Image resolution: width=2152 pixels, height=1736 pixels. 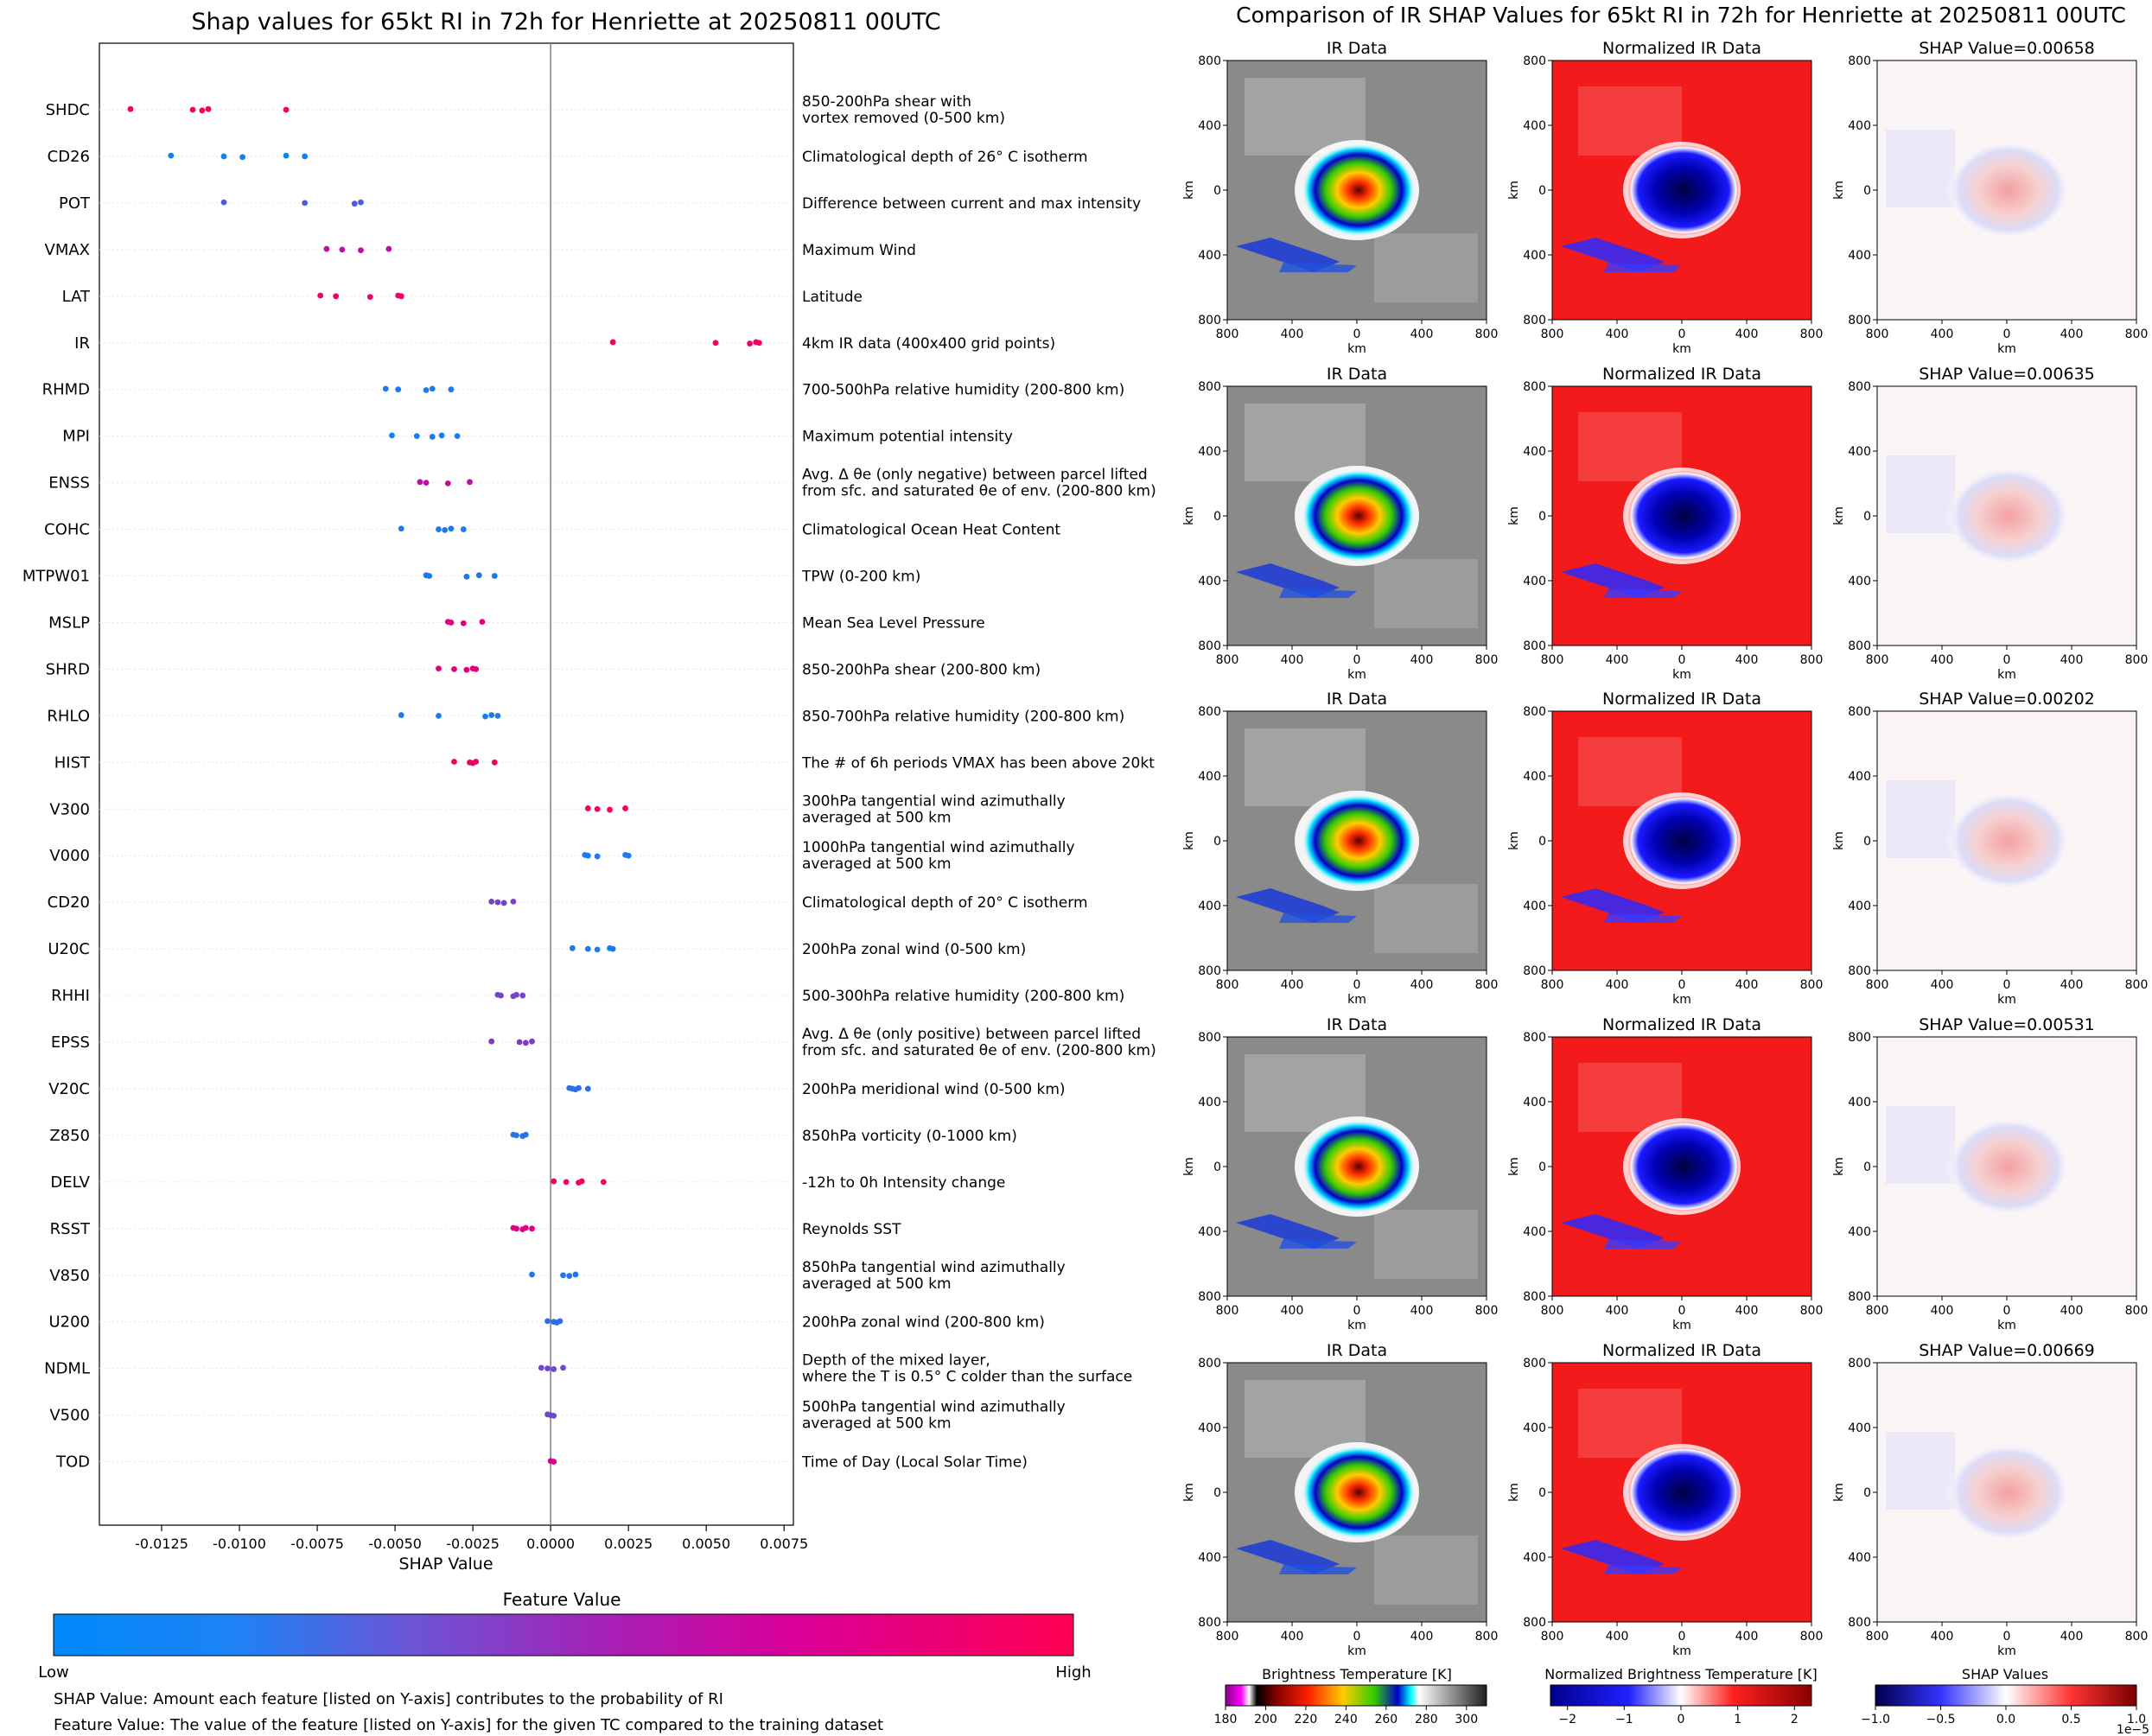 I want to click on feature-label-vmax: VMAX, so click(x=68, y=250).